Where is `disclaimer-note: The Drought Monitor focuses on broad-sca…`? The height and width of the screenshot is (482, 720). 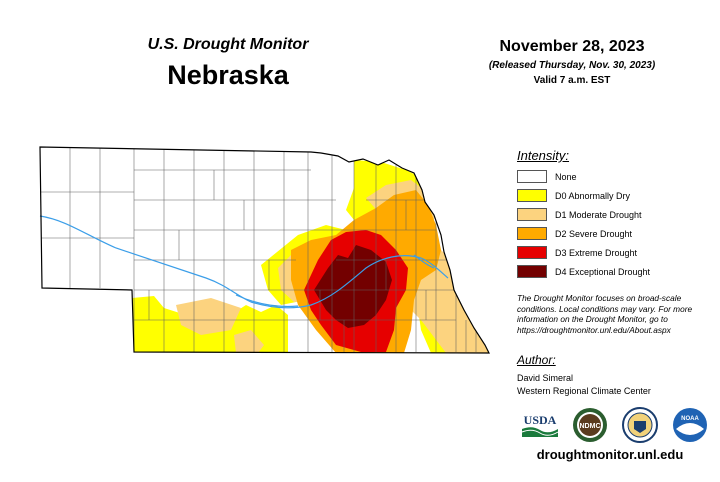 disclaimer-note: The Drought Monitor focuses on broad-sca… is located at coordinates (605, 314).